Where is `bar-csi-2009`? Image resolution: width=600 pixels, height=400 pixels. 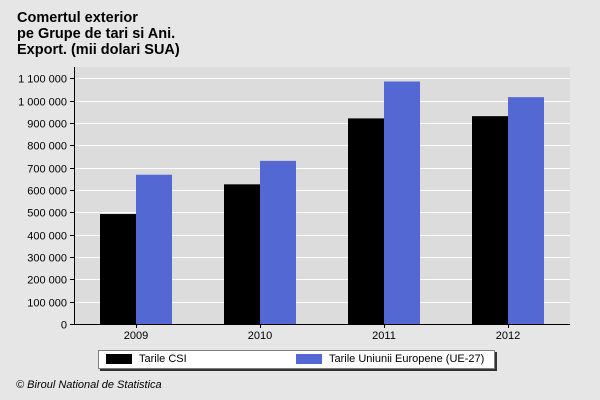 bar-csi-2009 is located at coordinates (118, 269).